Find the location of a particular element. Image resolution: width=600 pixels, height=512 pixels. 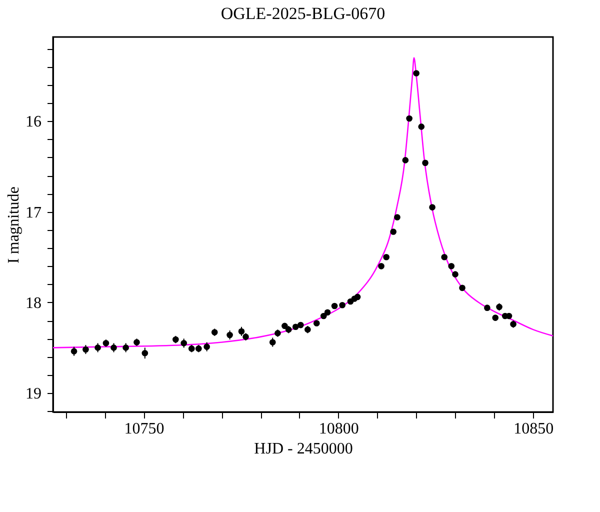

y-tick-label: 18 is located at coordinates (34, 303).